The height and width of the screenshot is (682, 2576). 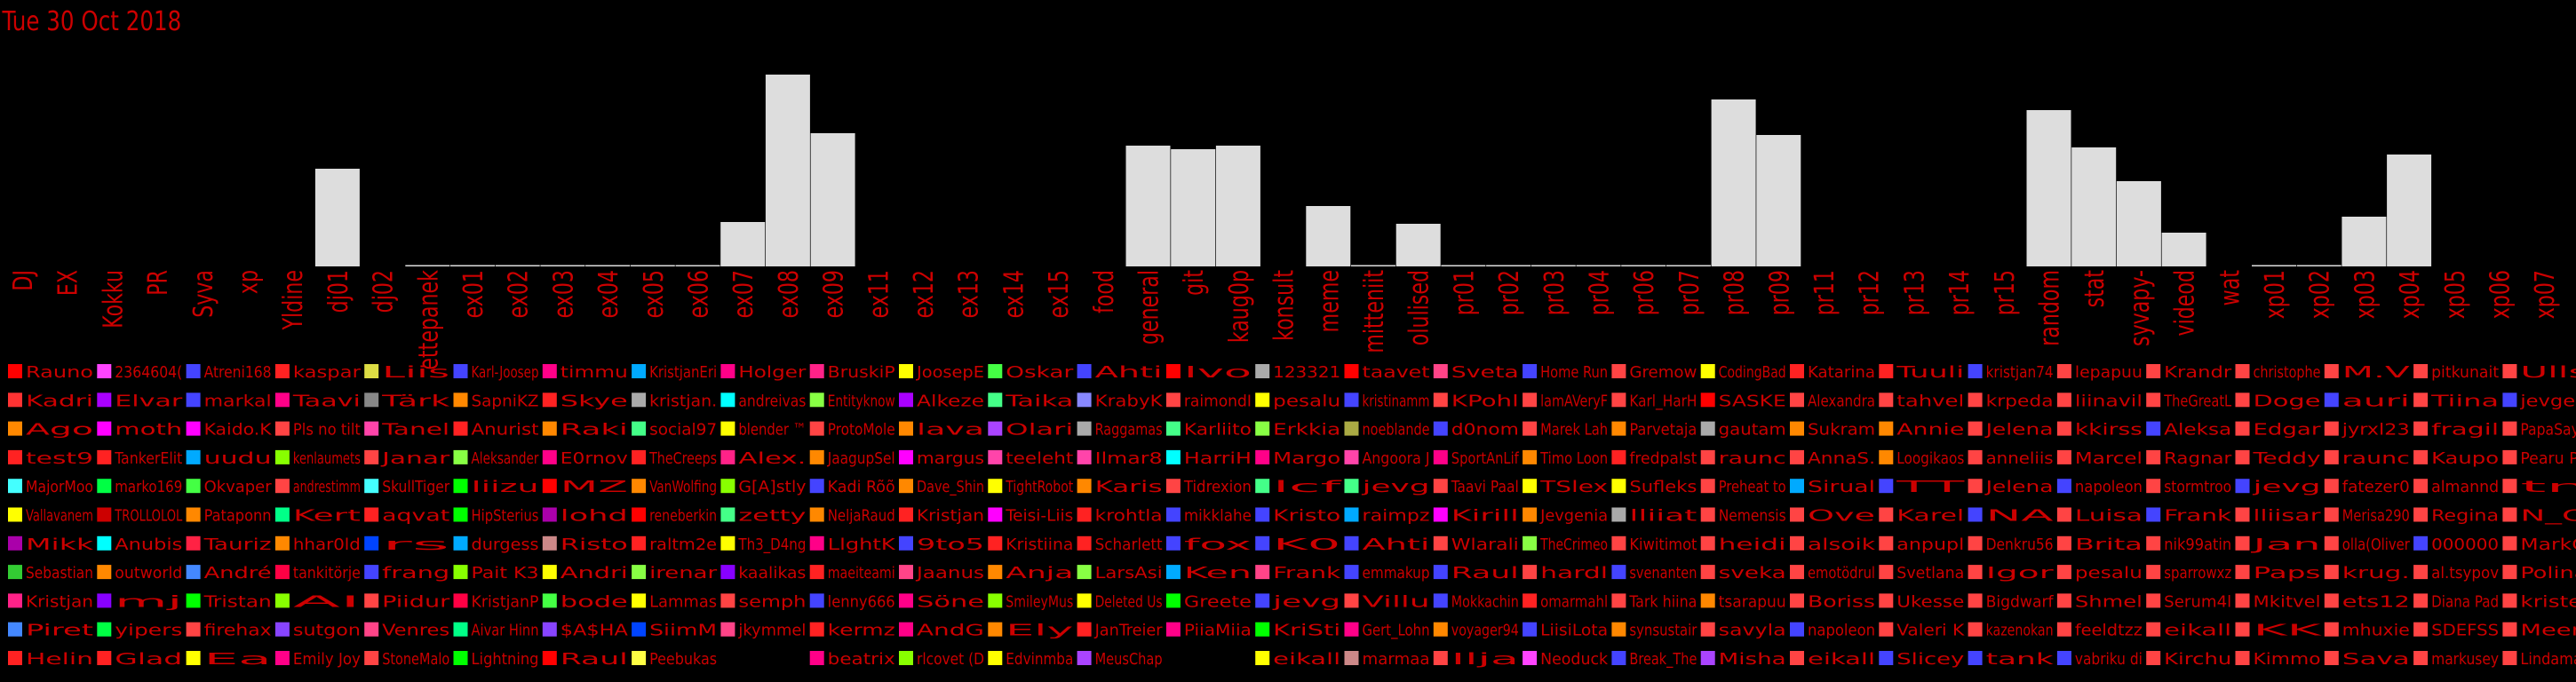 I want to click on x-tick-label: ex06, so click(x=699, y=294).